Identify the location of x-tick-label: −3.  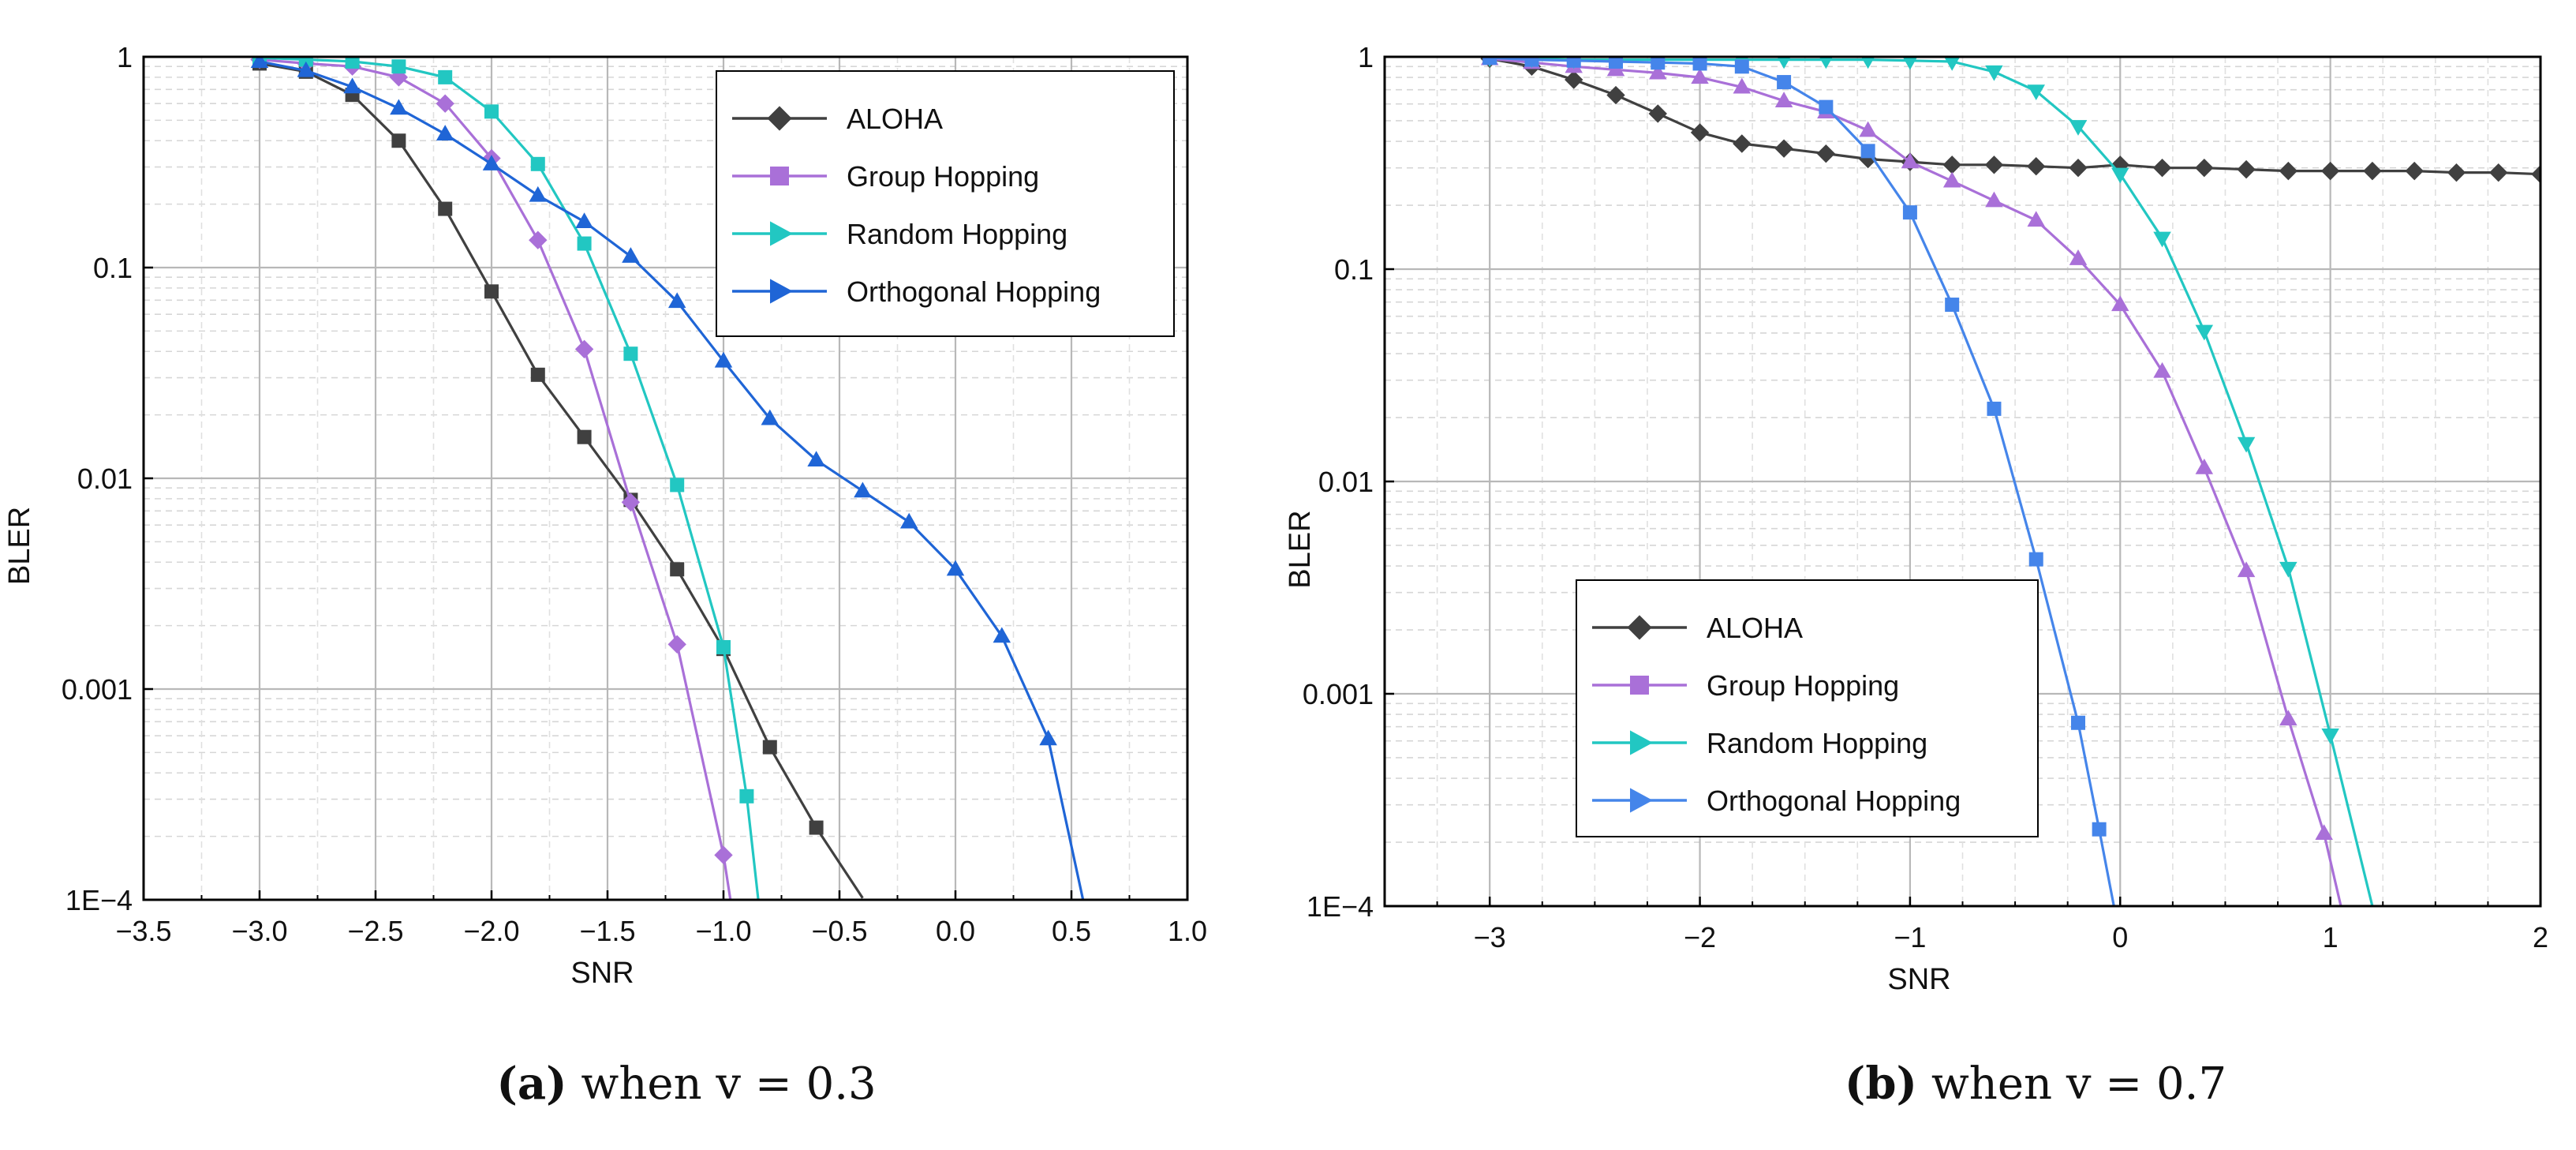
(1490, 937).